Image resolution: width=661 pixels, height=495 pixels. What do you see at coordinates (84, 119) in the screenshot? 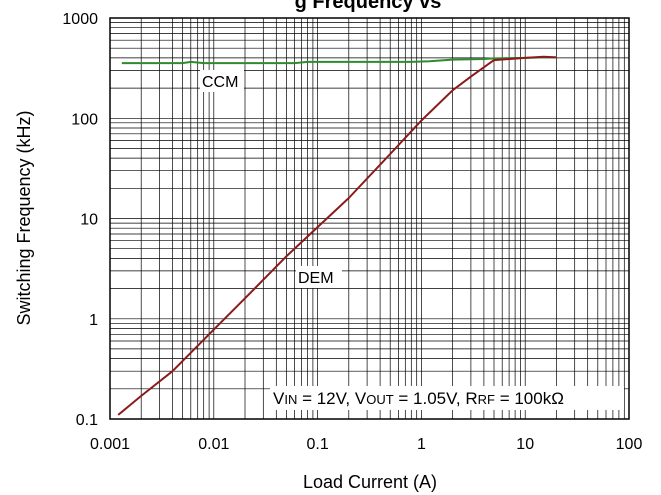
I see `y-tick-label: 100` at bounding box center [84, 119].